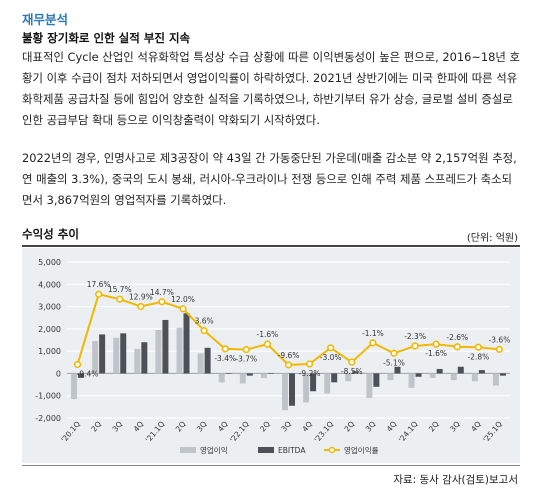 The height and width of the screenshot is (503, 542). Describe the element at coordinates (500, 339) in the screenshot. I see `margin-data-label: -3.6%` at that location.